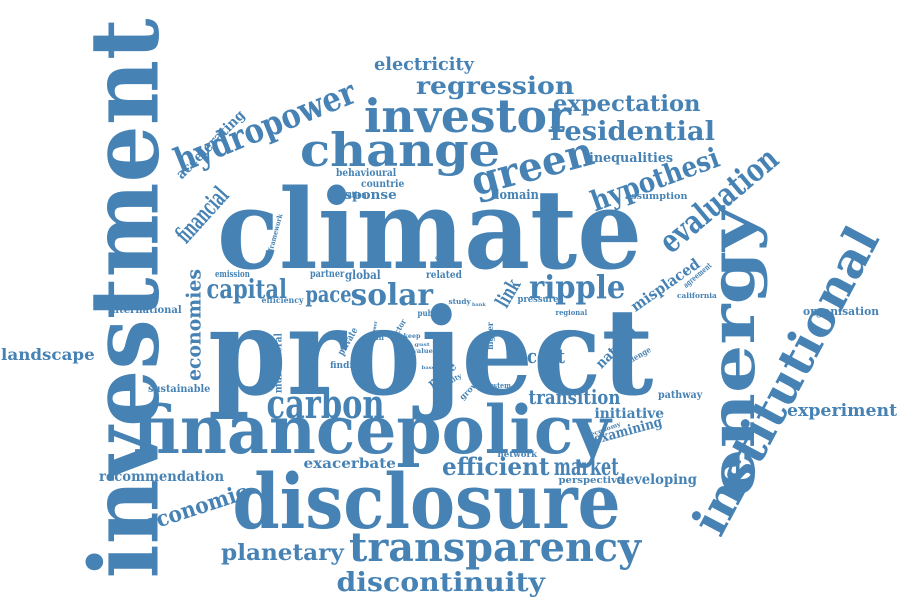  I want to click on word-organisation: organisation, so click(841, 311).